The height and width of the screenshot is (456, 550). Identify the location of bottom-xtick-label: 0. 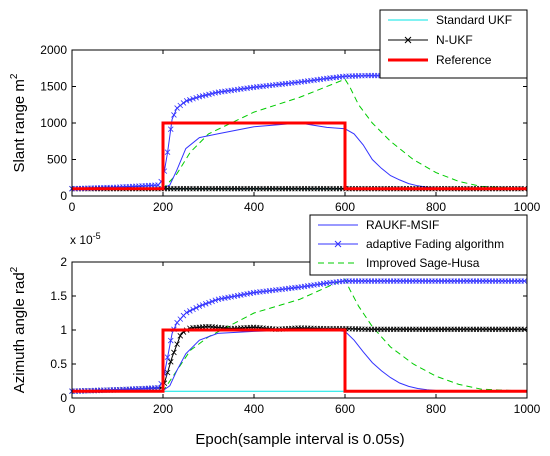
(72, 409).